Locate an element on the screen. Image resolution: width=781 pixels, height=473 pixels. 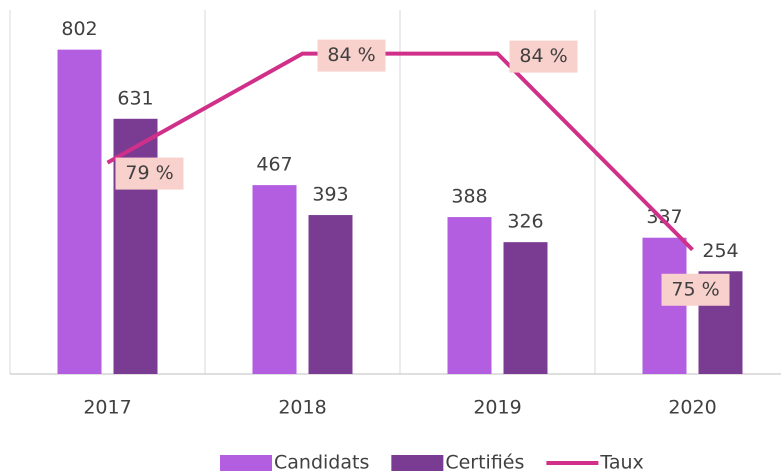
bar-value-label: 326 is located at coordinates (525, 222).